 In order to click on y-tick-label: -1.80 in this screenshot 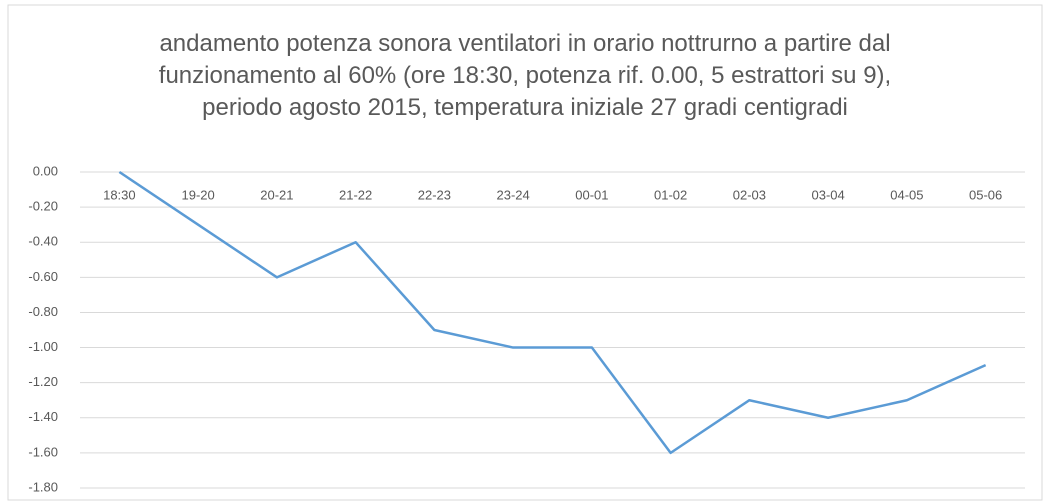, I will do `click(43, 486)`.